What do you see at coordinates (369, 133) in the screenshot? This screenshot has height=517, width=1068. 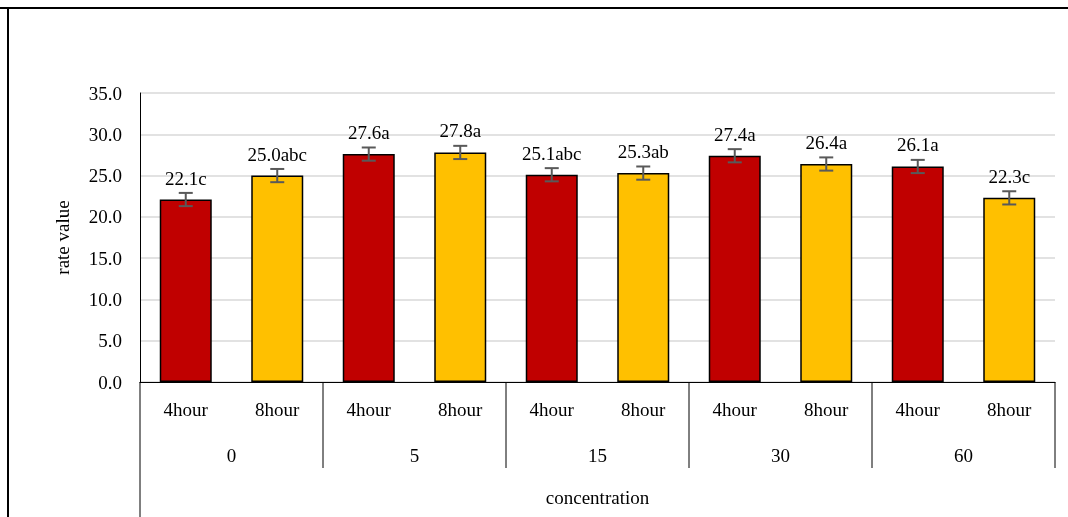 I see `data-label: 27.6a` at bounding box center [369, 133].